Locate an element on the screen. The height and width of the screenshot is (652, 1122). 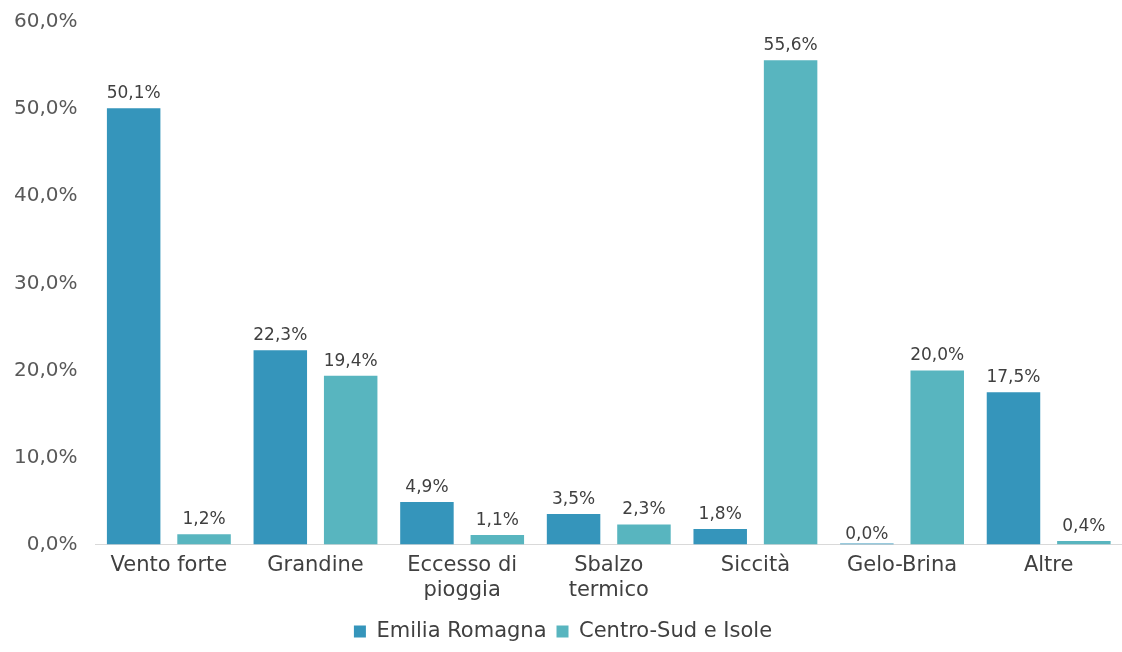
data-label: 0,4% is located at coordinates (1084, 525).